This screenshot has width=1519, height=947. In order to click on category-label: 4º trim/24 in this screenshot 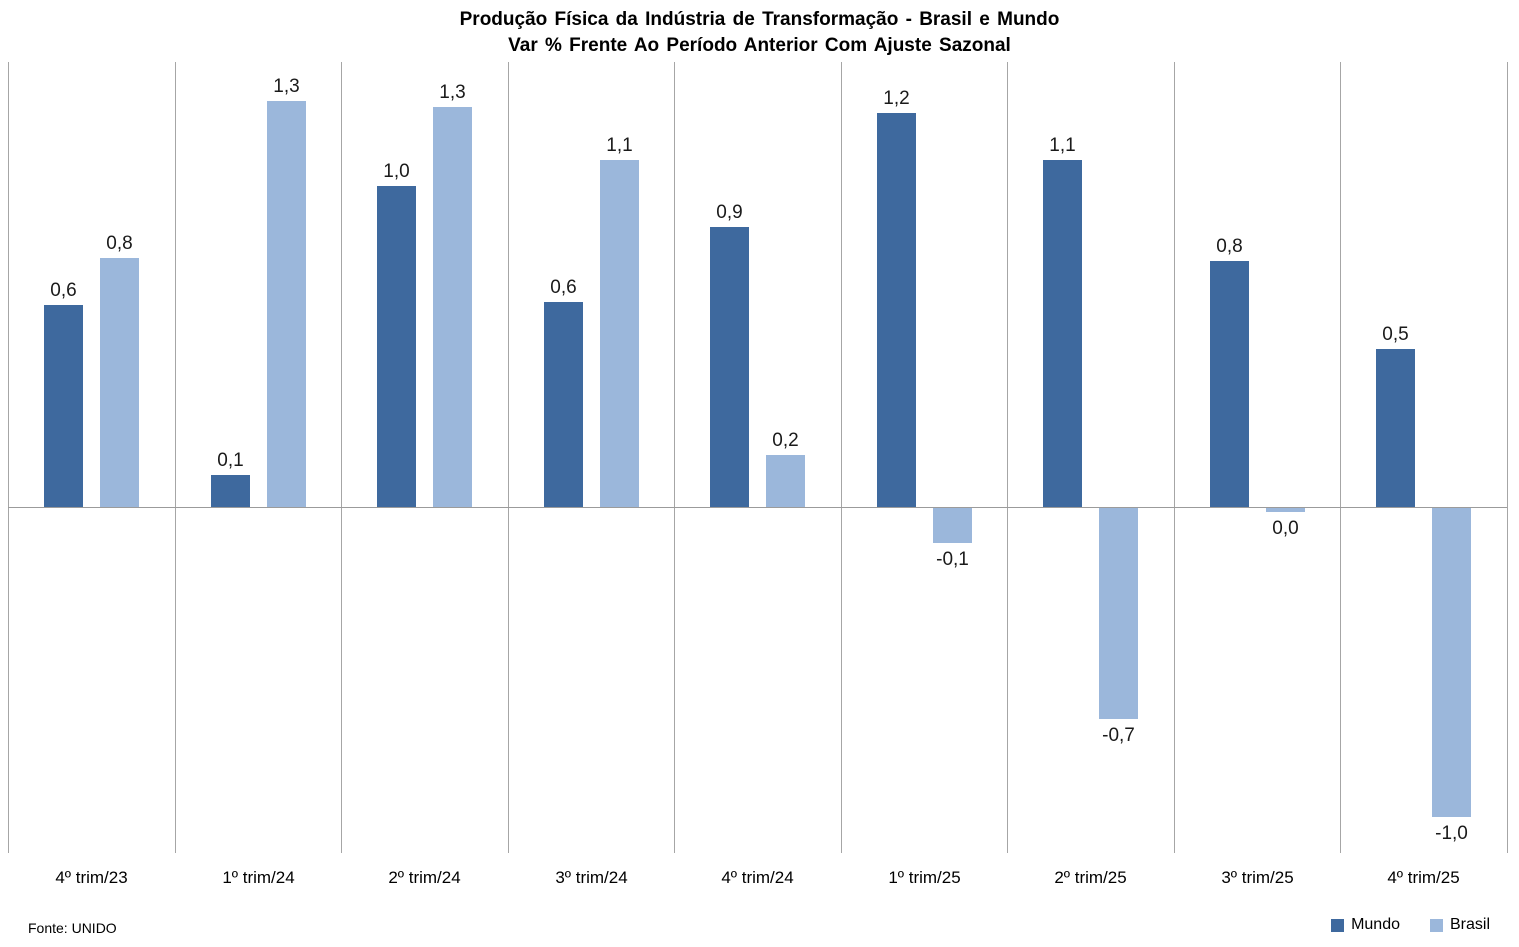, I will do `click(757, 877)`.